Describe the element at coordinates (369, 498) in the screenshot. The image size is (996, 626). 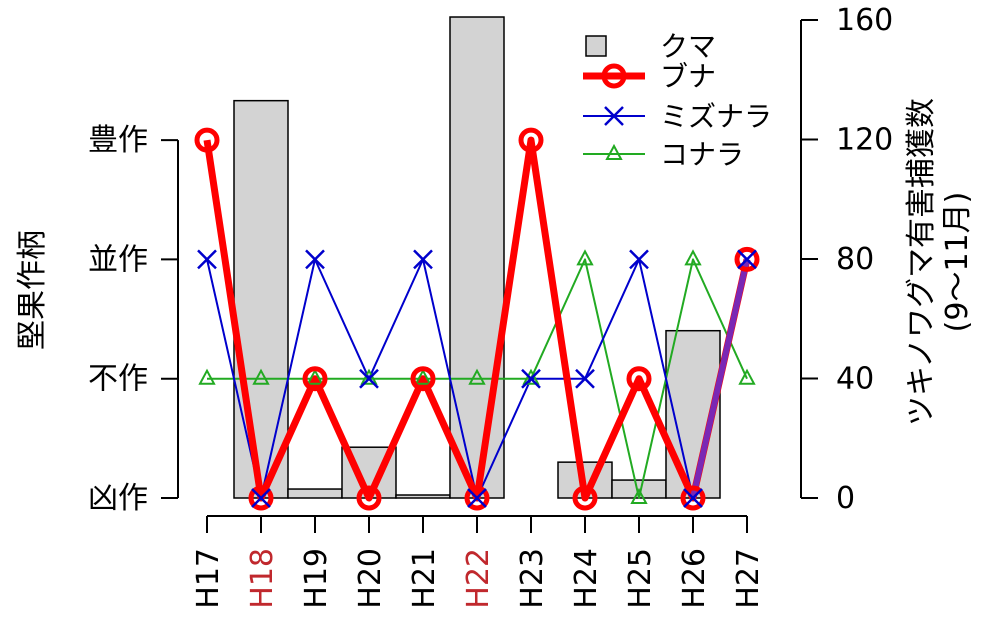
I see `marker-ブナ-H20` at that location.